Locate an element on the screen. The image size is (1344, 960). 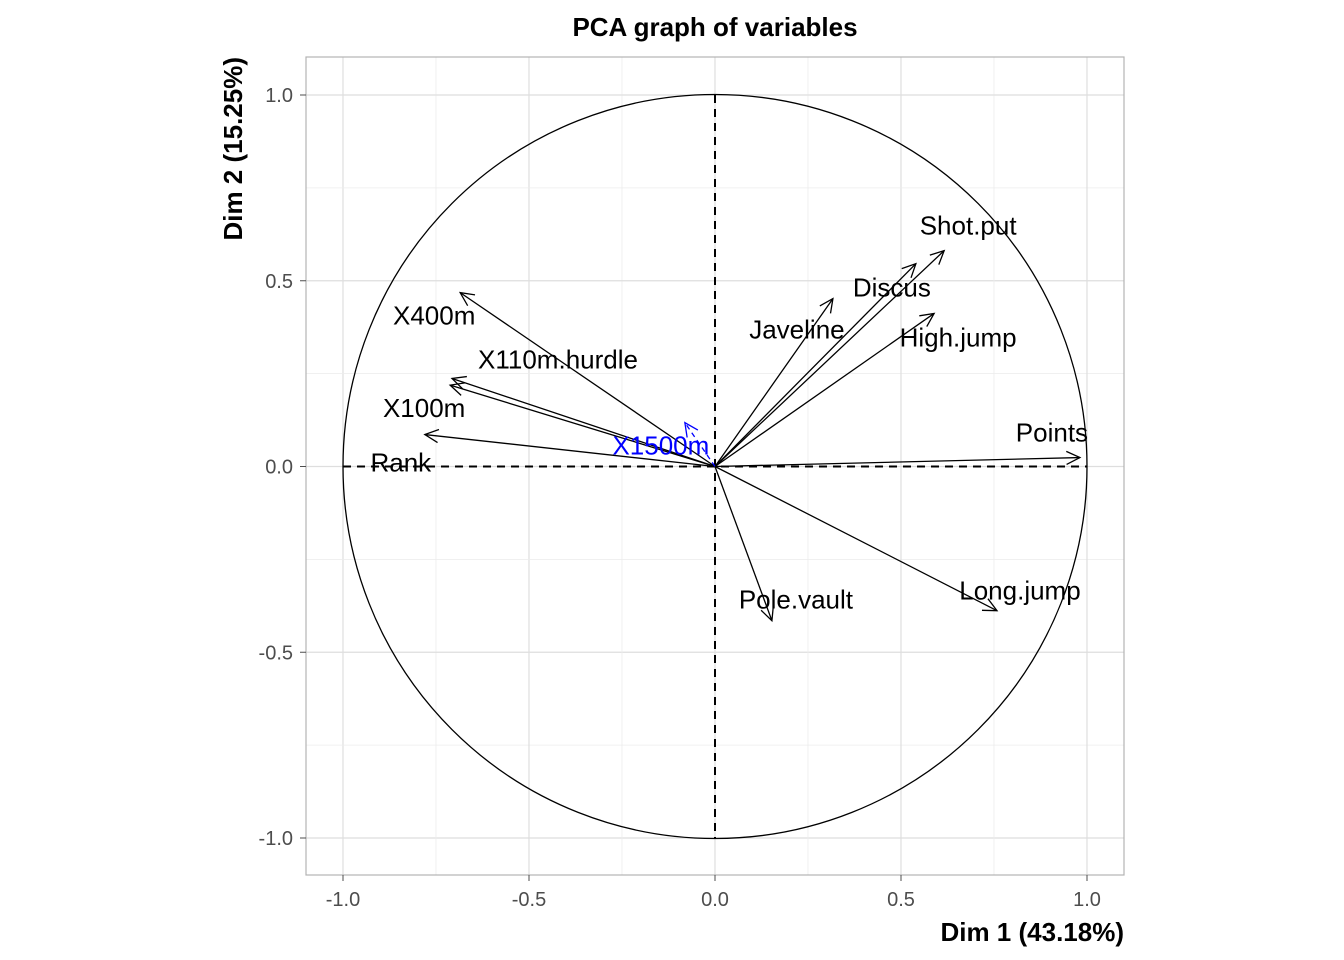
arrow-long-jump: Long.jump is located at coordinates (897, 538).